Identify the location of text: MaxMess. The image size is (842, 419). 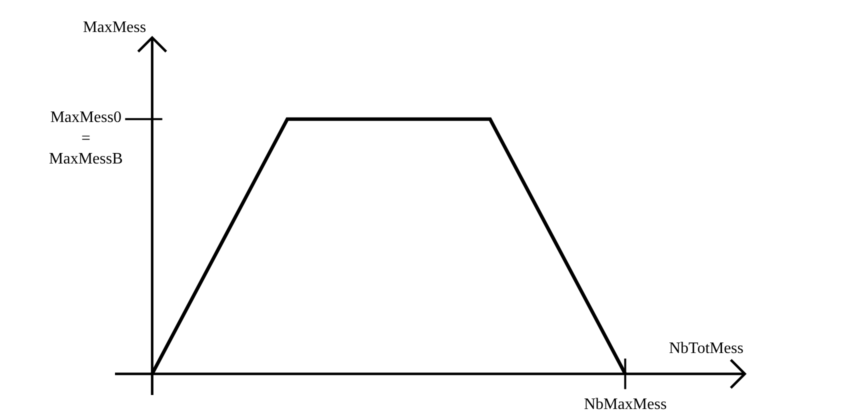
(114, 27).